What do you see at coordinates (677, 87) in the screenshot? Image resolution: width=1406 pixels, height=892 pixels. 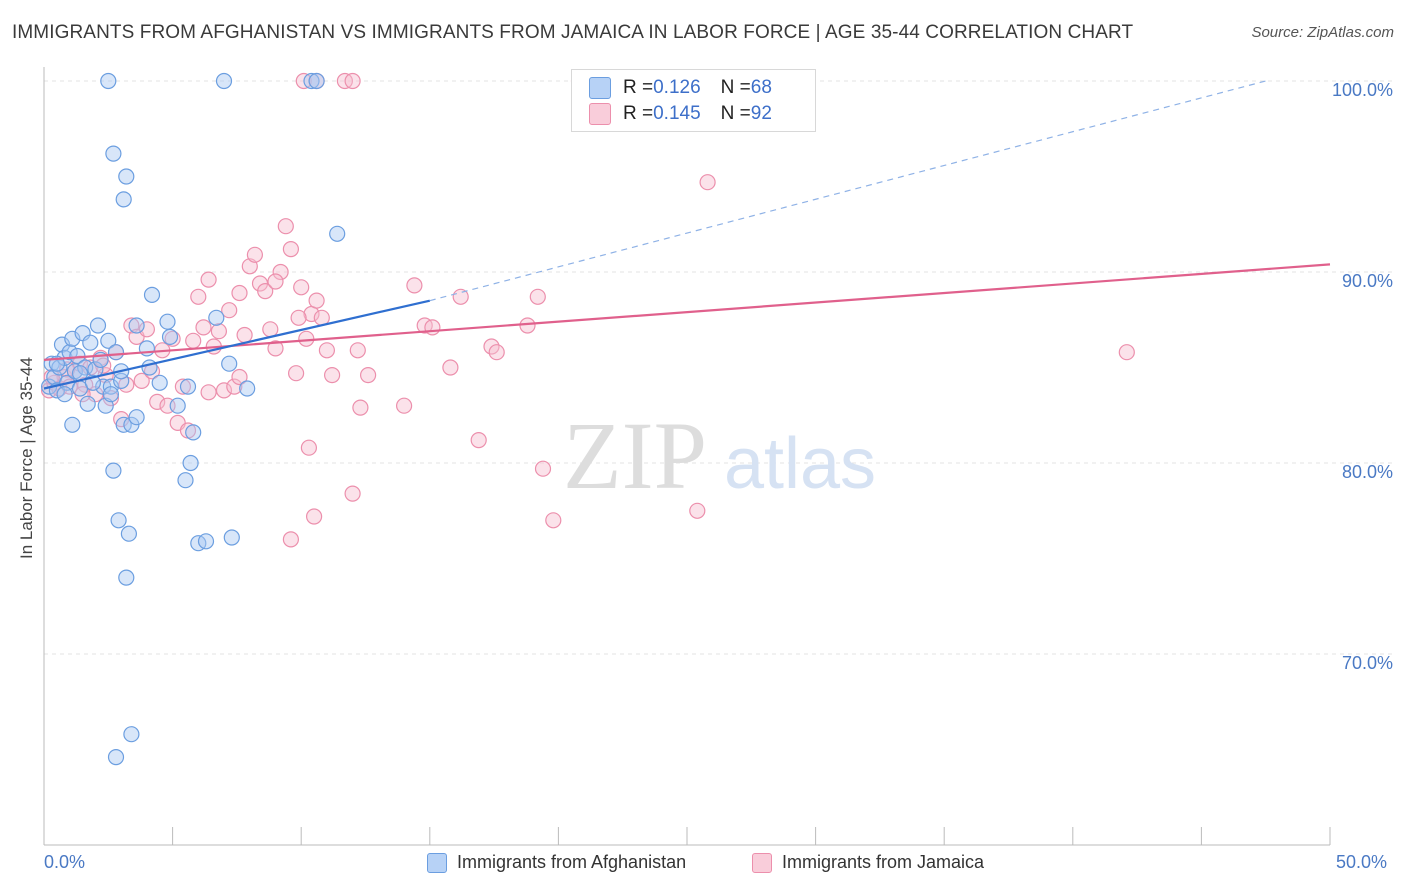 I see `r-value-afghanistan: 0.126` at bounding box center [677, 87].